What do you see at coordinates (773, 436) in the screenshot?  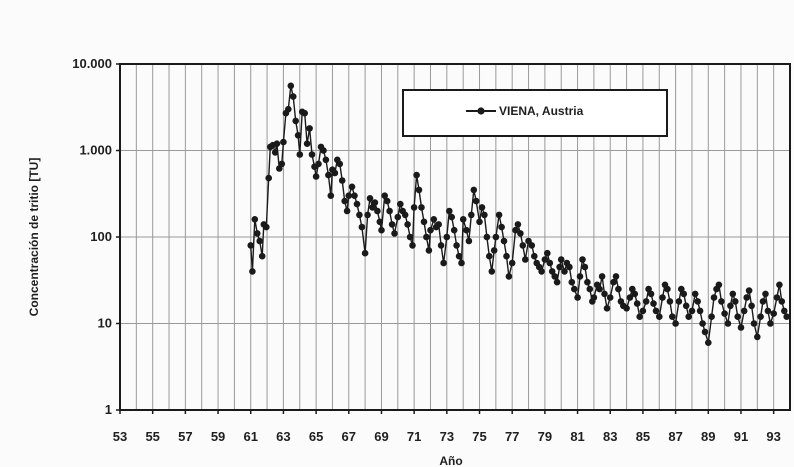 I see `x-tick-label: 93` at bounding box center [773, 436].